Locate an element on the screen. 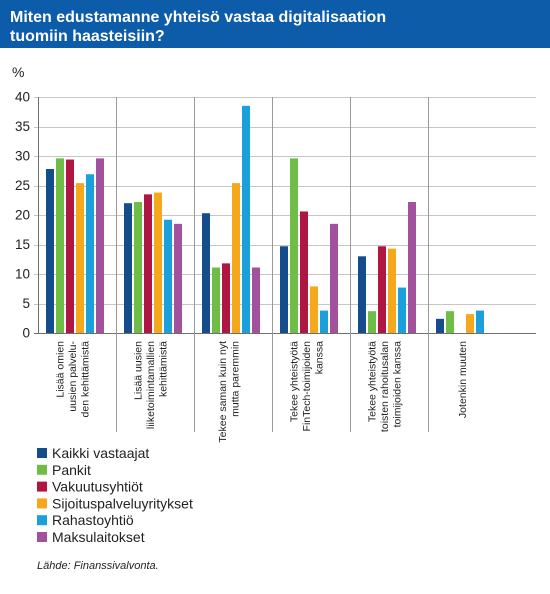 The width and height of the screenshot is (550, 594). x-tick-label-line: liiketoimintamallien is located at coordinates (151, 385).